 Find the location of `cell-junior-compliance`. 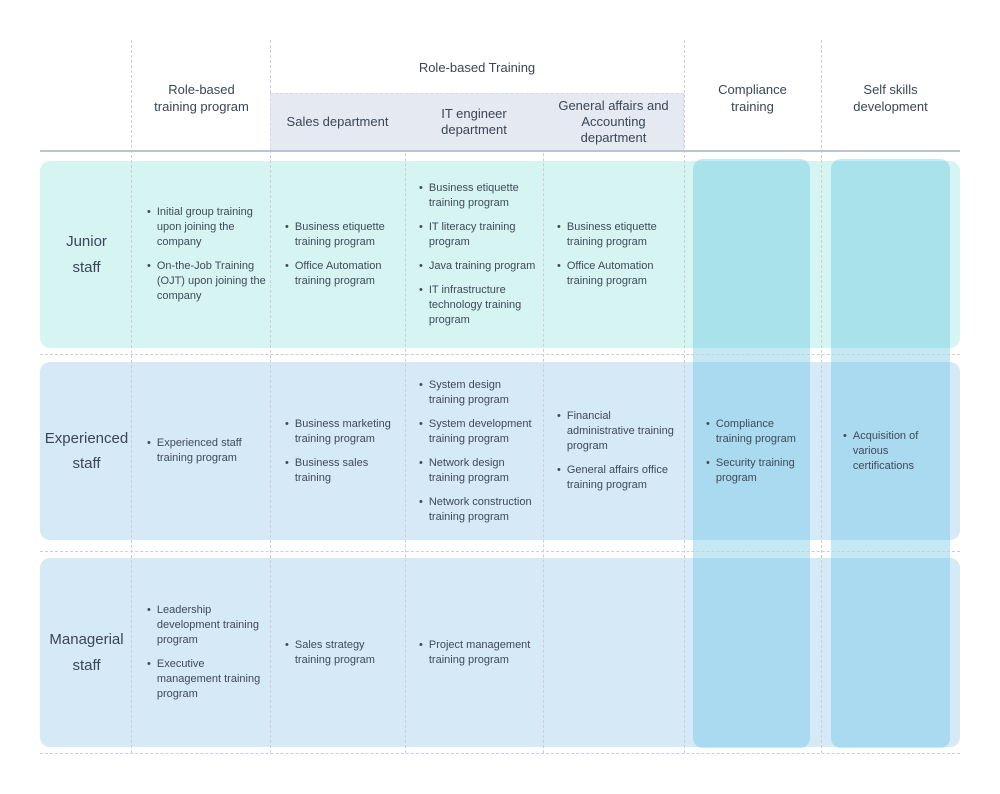

cell-junior-compliance is located at coordinates (752, 254).